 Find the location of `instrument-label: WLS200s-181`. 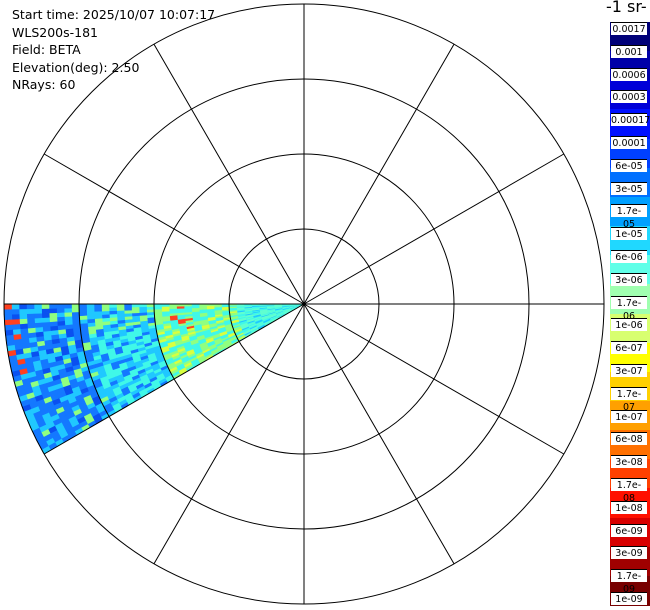

instrument-label: WLS200s-181 is located at coordinates (55, 32).